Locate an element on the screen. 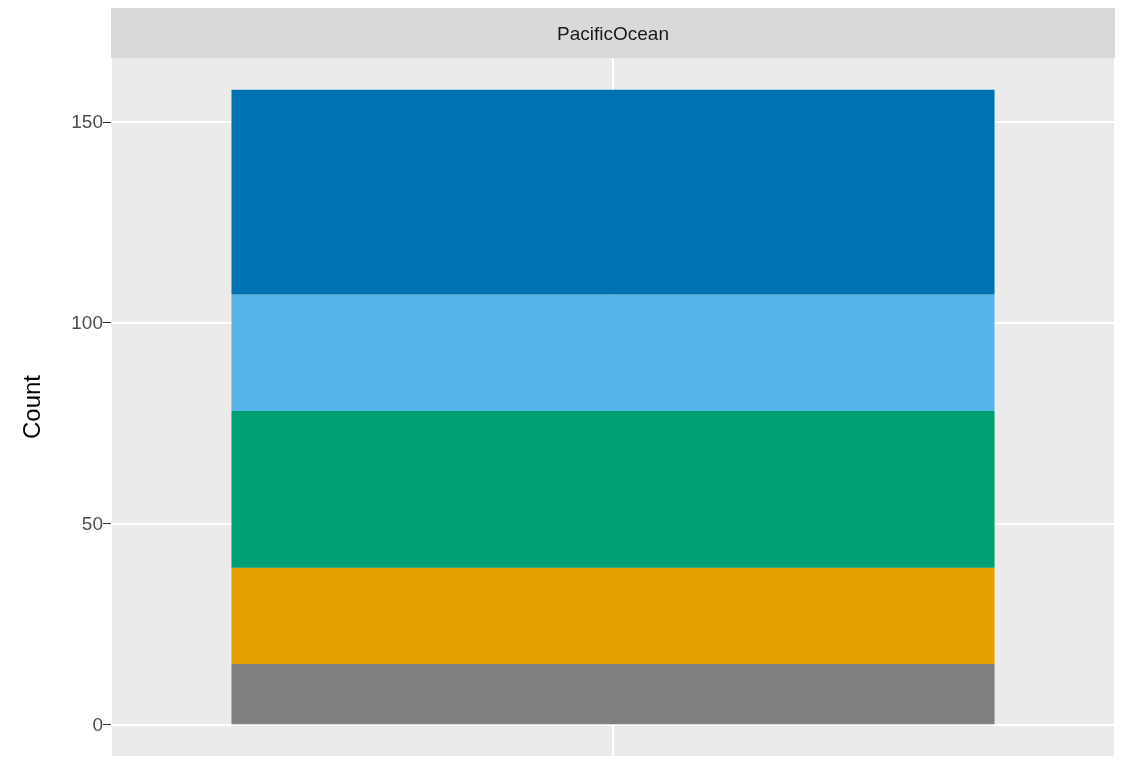 Image resolution: width=1132 pixels, height=764 pixels. chart-title: PacificOcean is located at coordinates (613, 33).